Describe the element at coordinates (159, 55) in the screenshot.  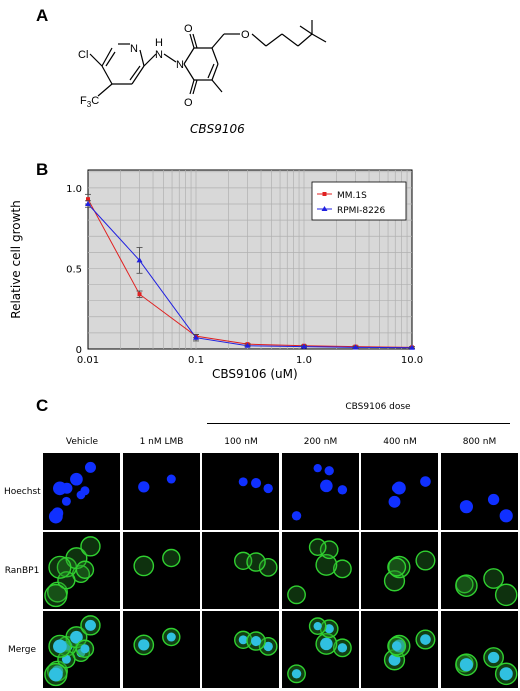
I see `atom-nh-n: N` at that location.